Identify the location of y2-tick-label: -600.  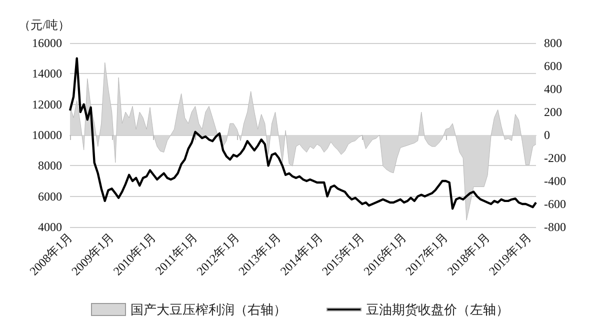
(555, 204).